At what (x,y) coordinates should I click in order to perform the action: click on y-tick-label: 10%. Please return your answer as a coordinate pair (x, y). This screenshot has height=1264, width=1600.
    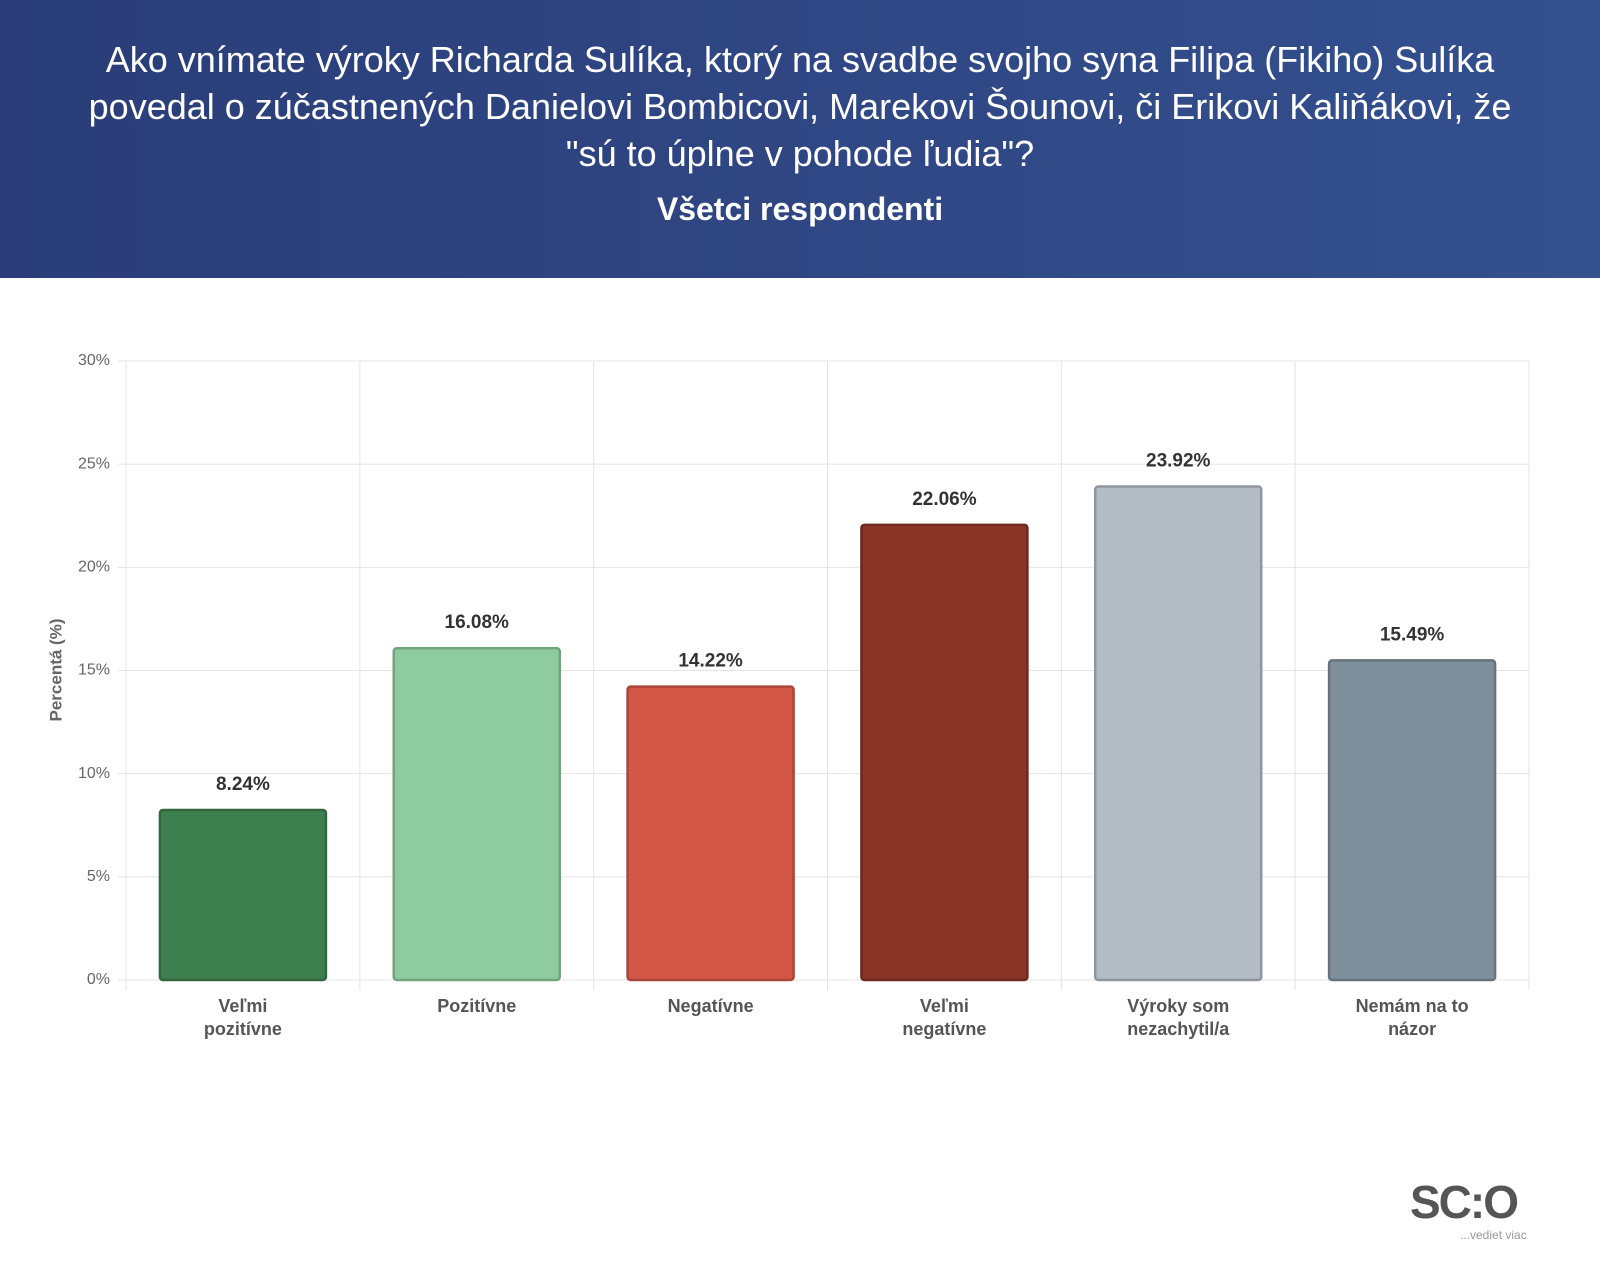
    Looking at the image, I should click on (94, 773).